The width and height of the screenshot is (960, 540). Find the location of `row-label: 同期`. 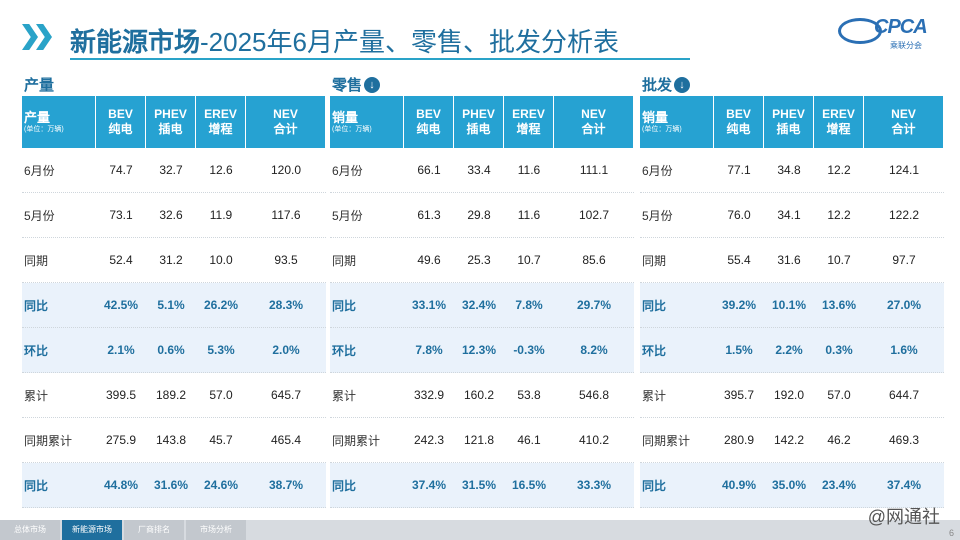

row-label: 同期 is located at coordinates (36, 260).